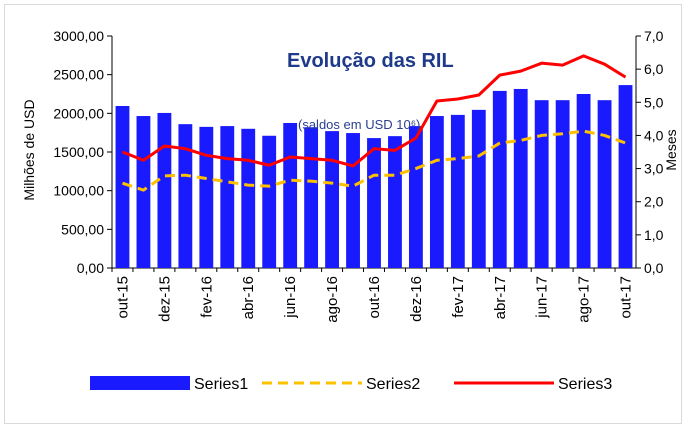 The width and height of the screenshot is (686, 428). I want to click on x-tick-label: fev-17, so click(458, 297).